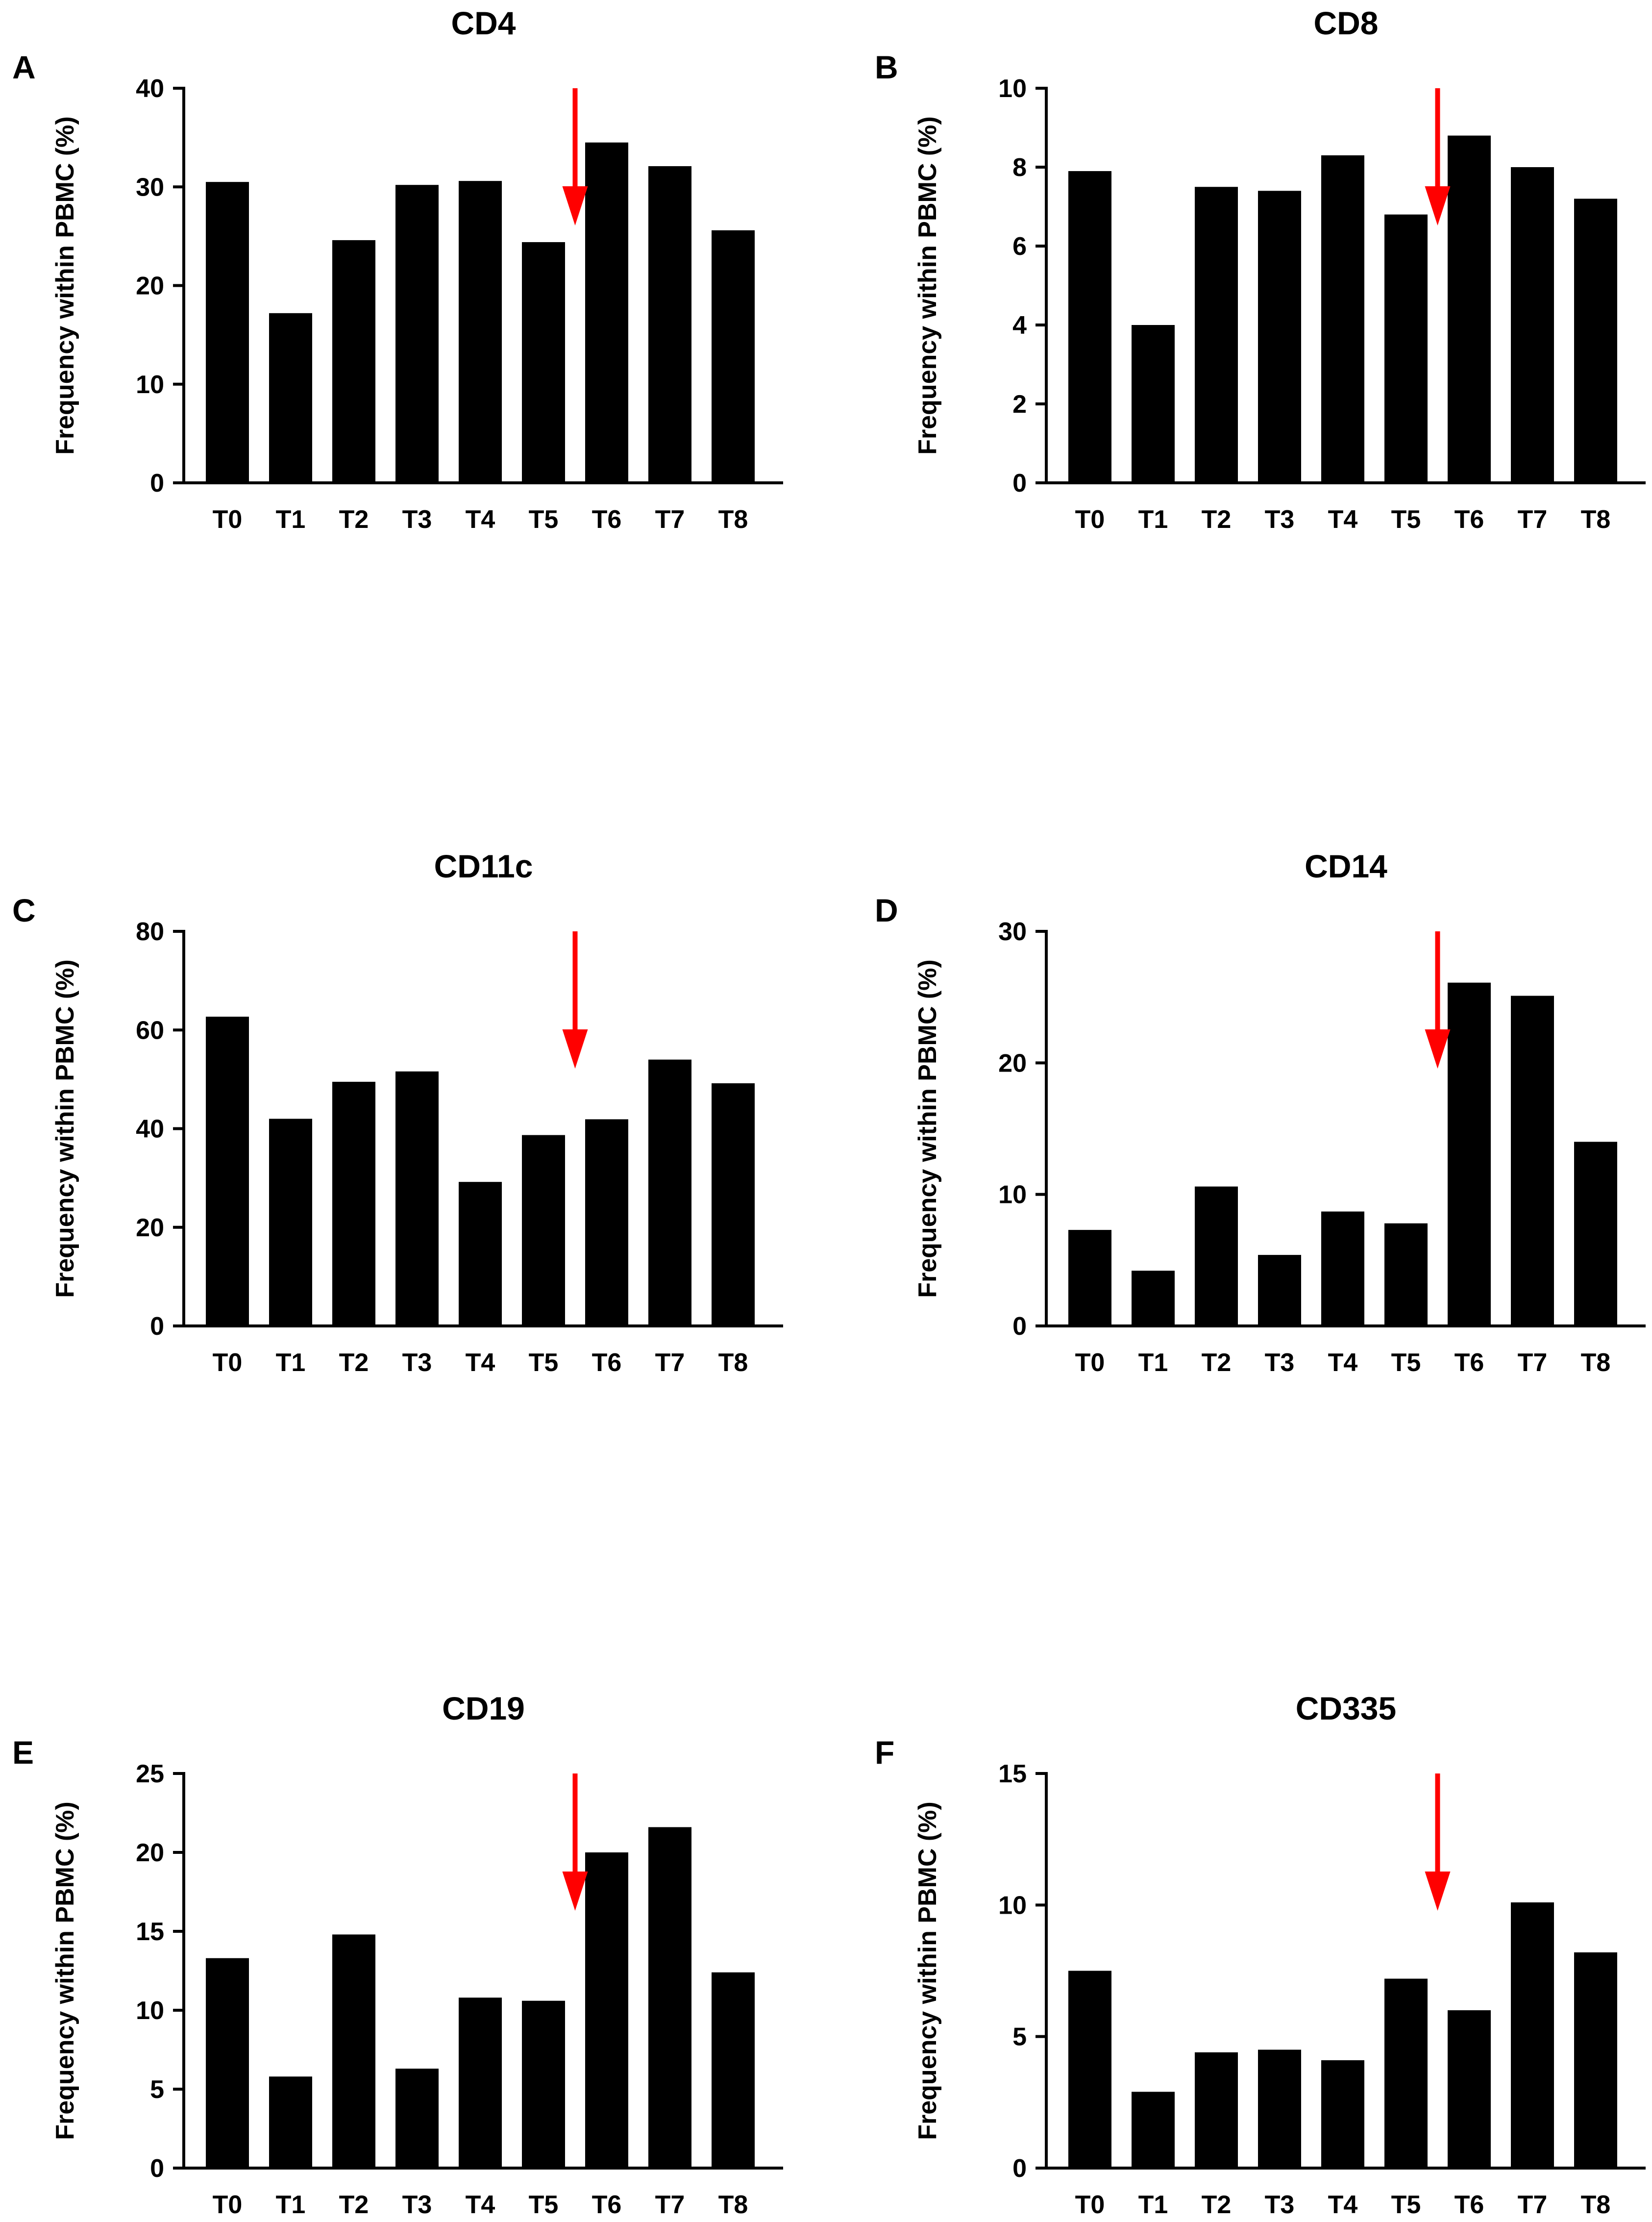 This screenshot has height=2222, width=1652. What do you see at coordinates (1019, 325) in the screenshot?
I see `y-tick-label: 4` at bounding box center [1019, 325].